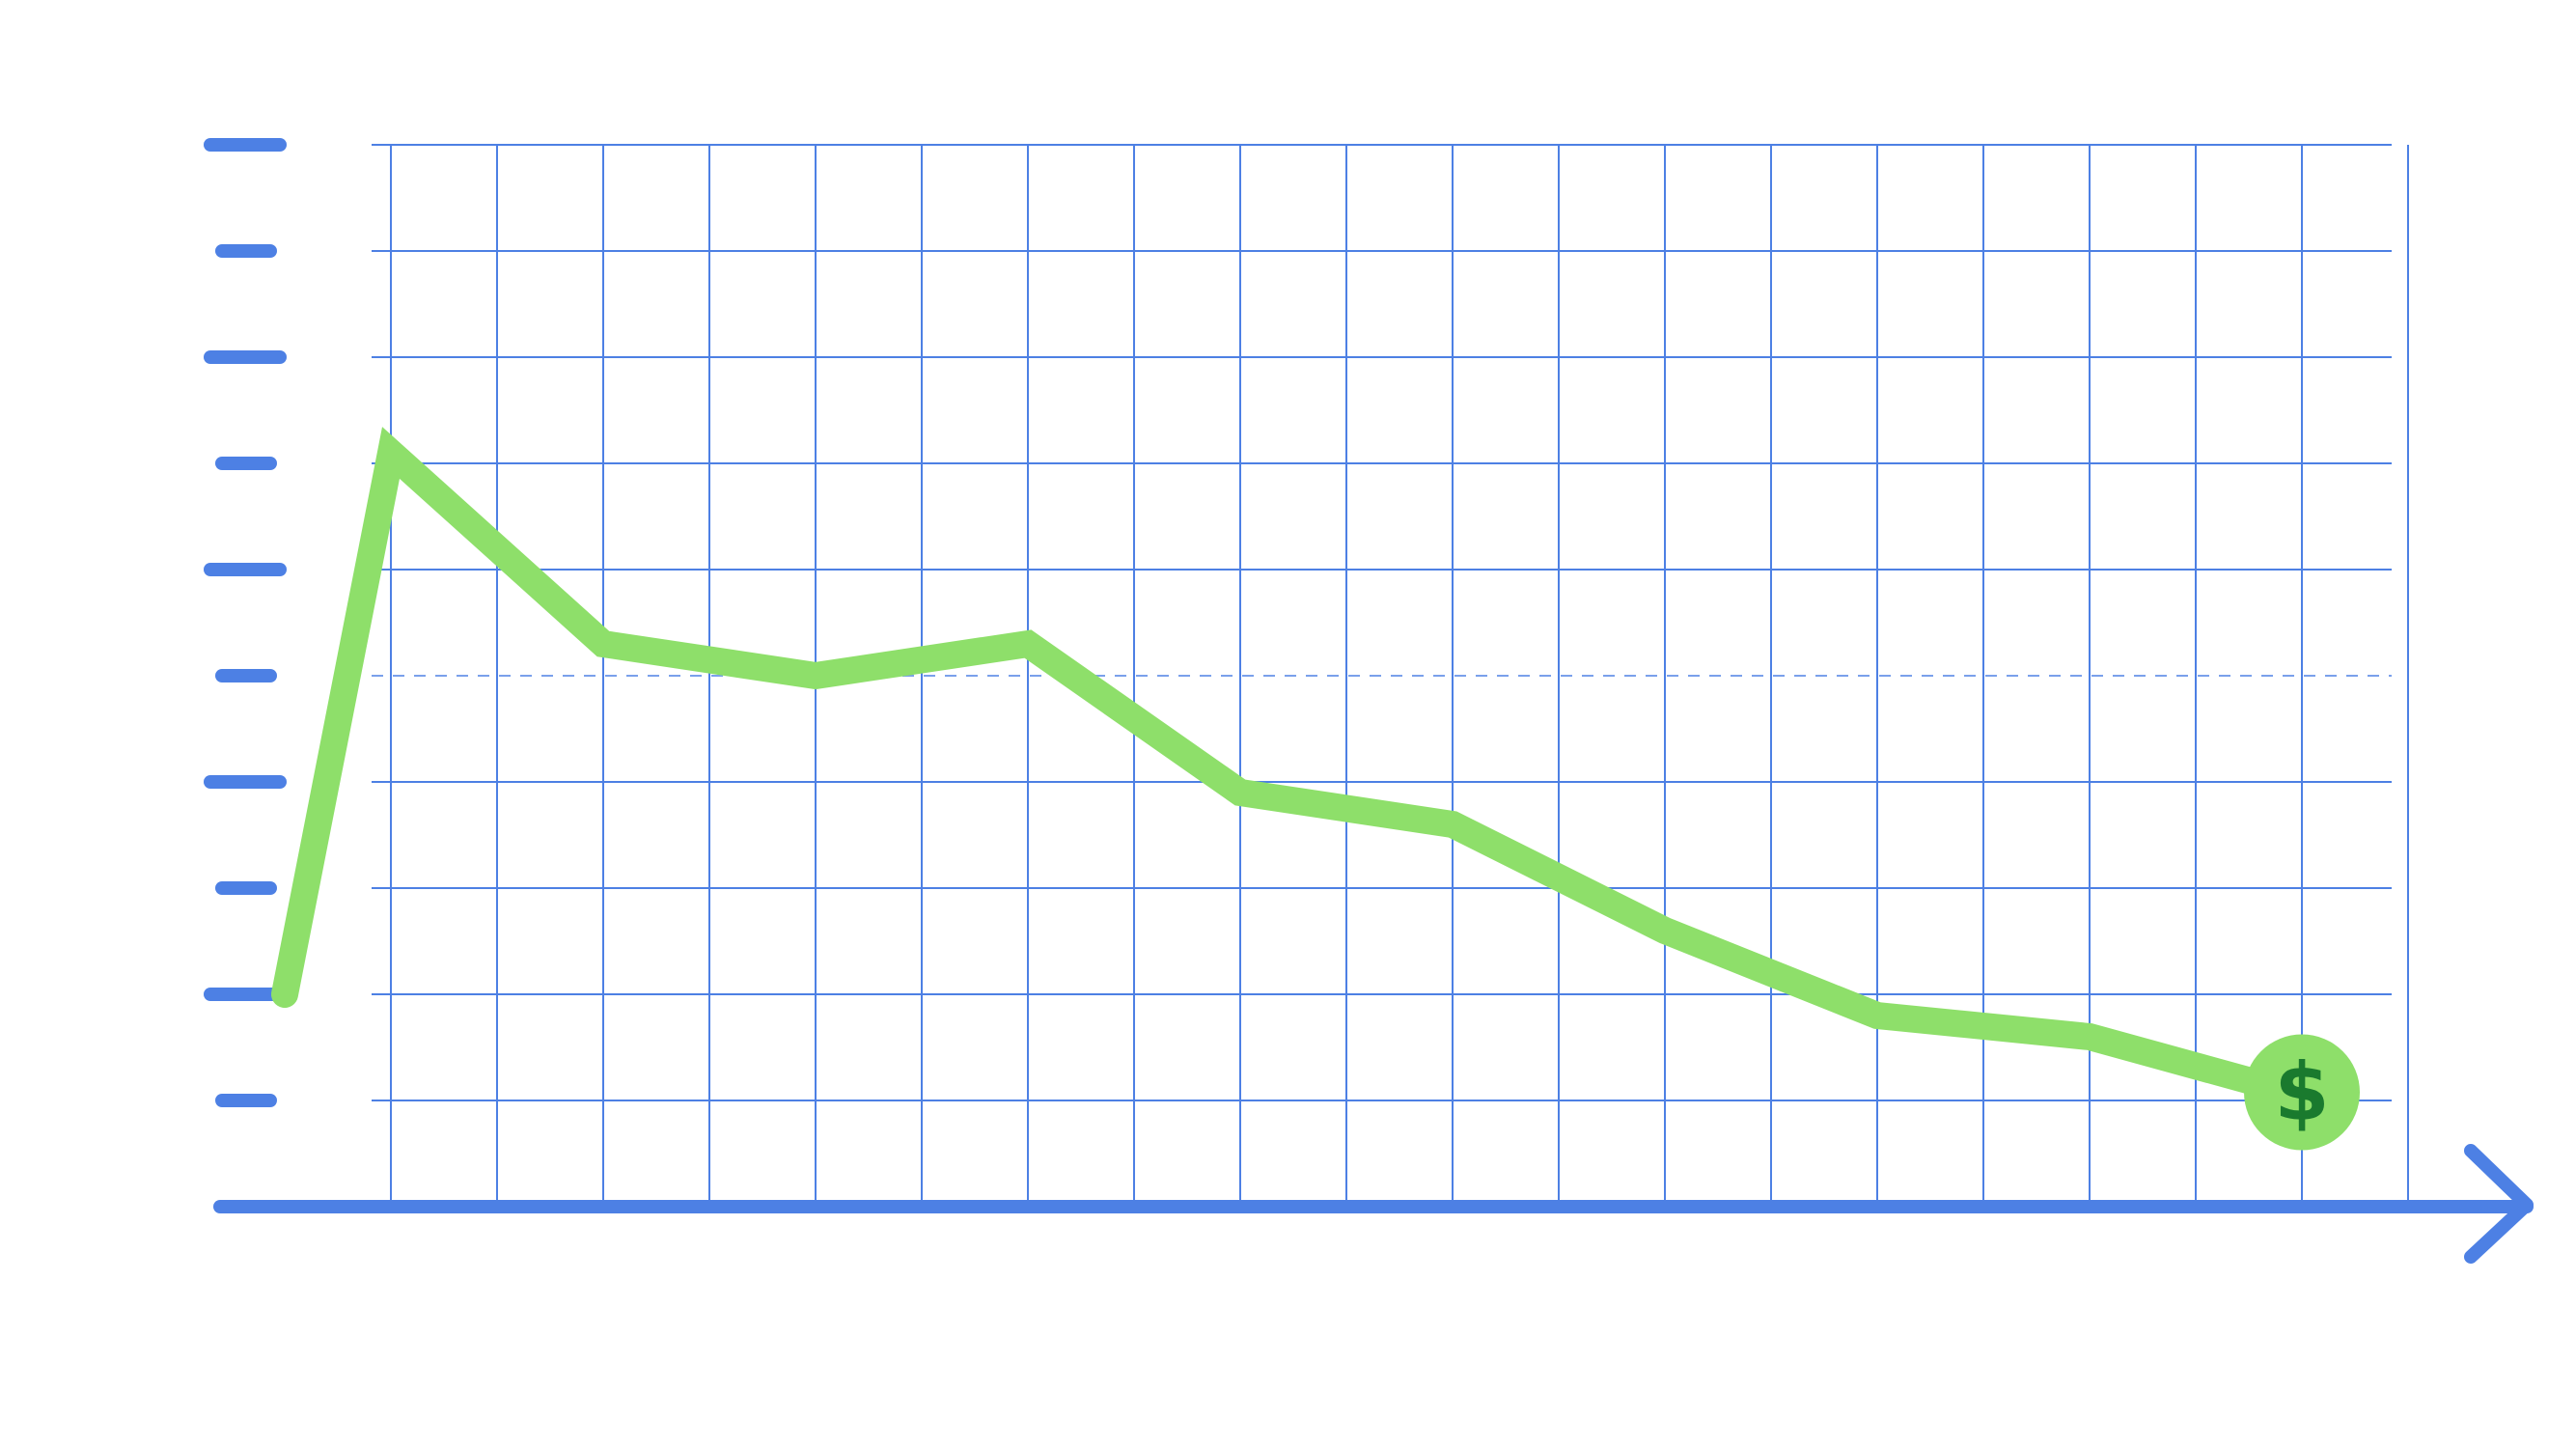 The height and width of the screenshot is (1448, 2576). I want to click on coin-circle, so click(2302, 1093).